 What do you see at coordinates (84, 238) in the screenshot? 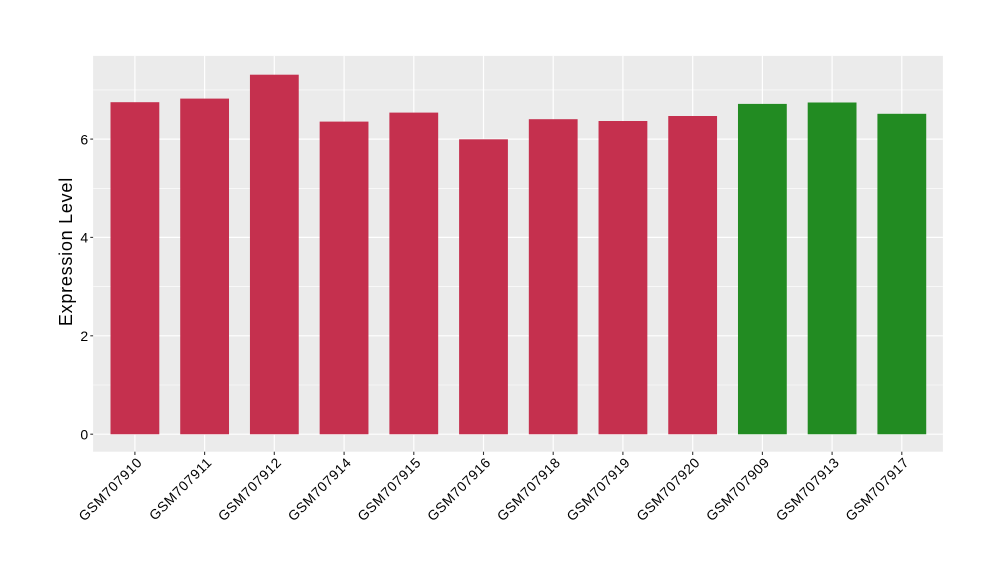
I see `svg-text: 4` at bounding box center [84, 238].